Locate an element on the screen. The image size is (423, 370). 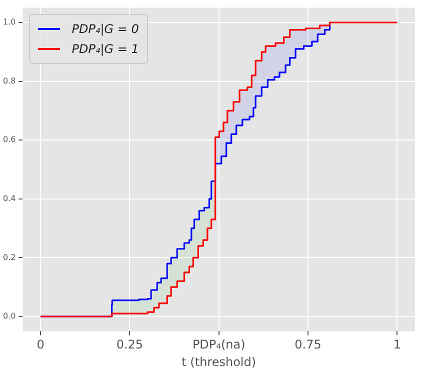
x-tick-label: 0.75 is located at coordinates (308, 345).